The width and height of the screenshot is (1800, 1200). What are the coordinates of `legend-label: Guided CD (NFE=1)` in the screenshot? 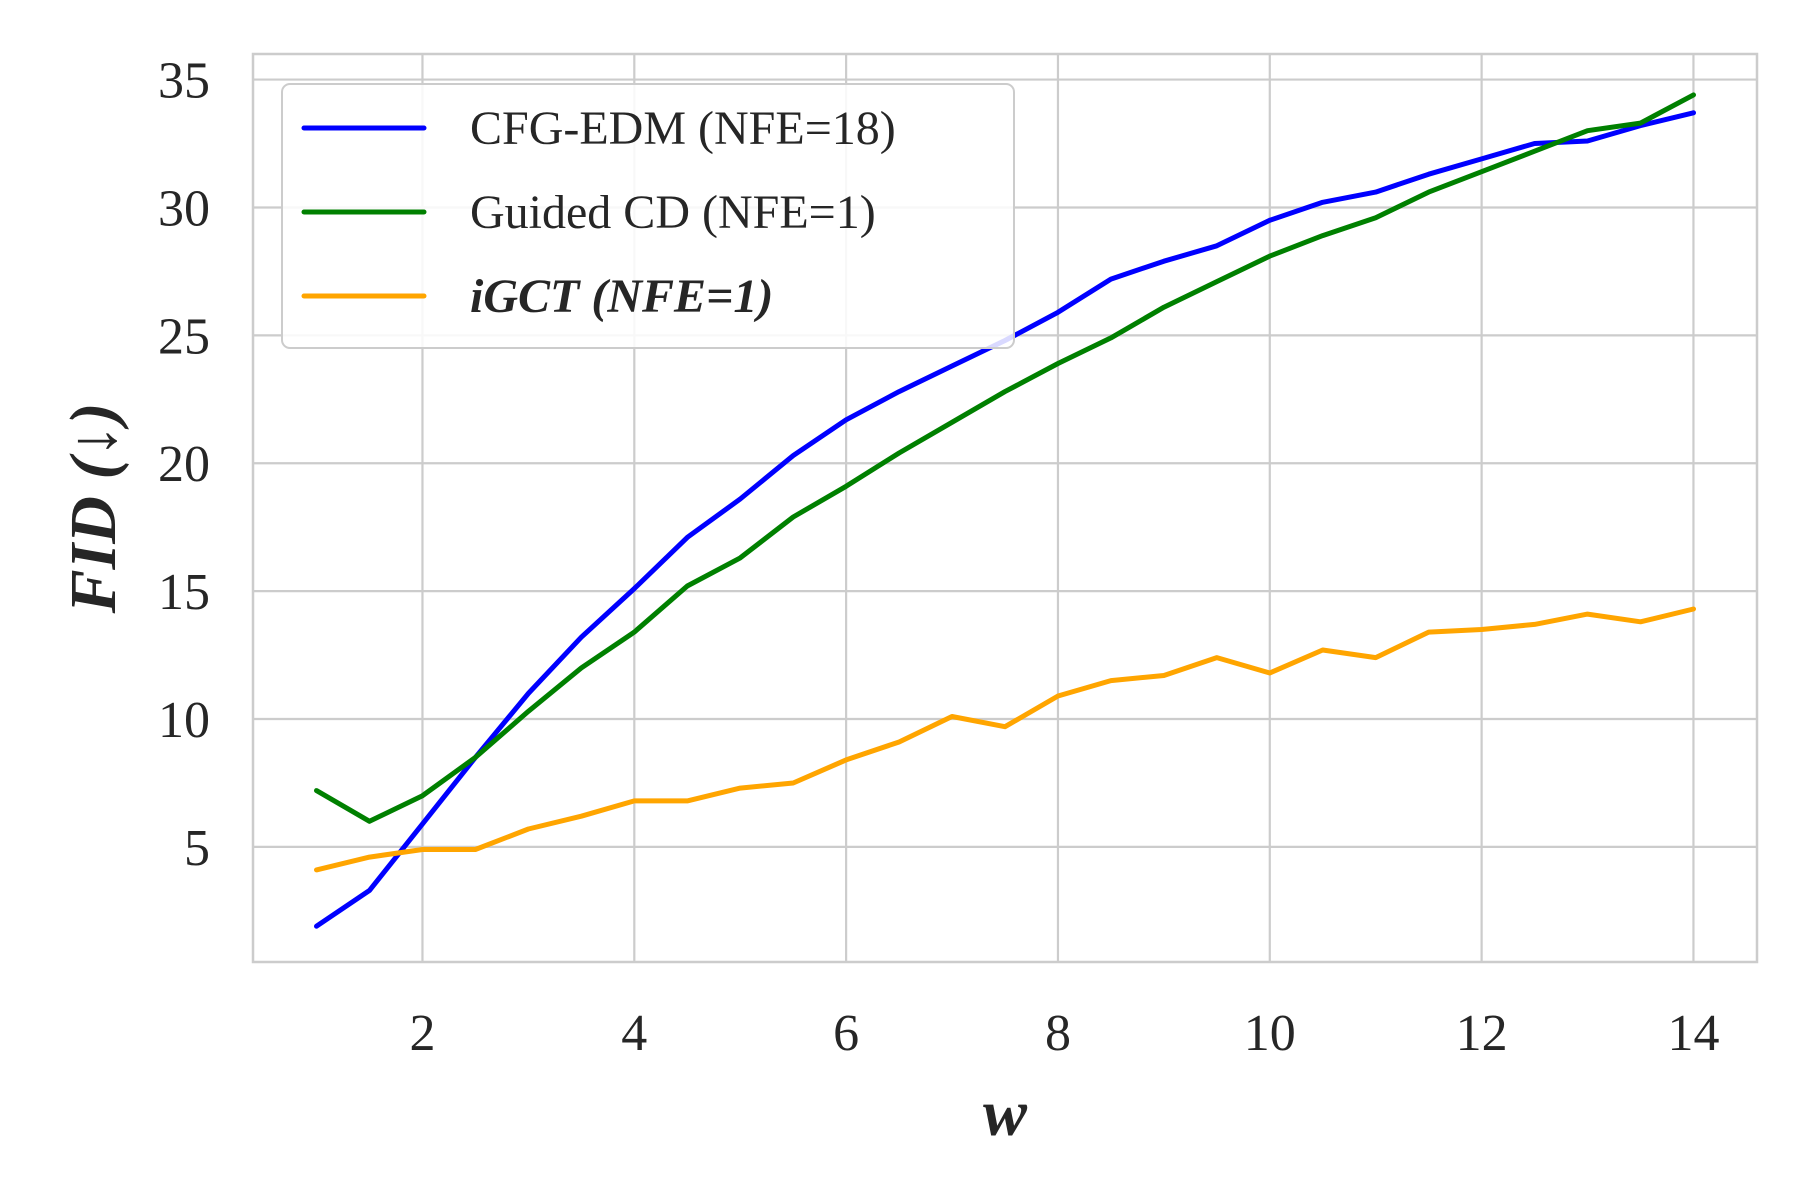 It's located at (673, 212).